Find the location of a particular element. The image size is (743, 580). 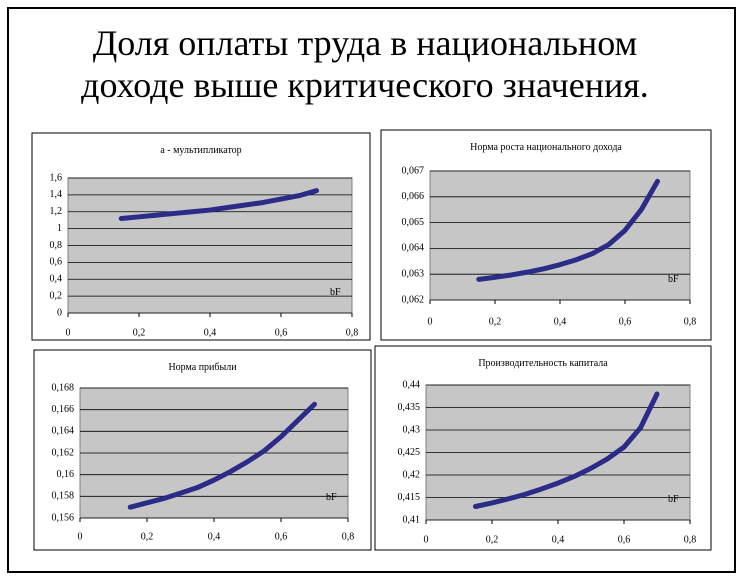

plot-area is located at coordinates (560, 235).